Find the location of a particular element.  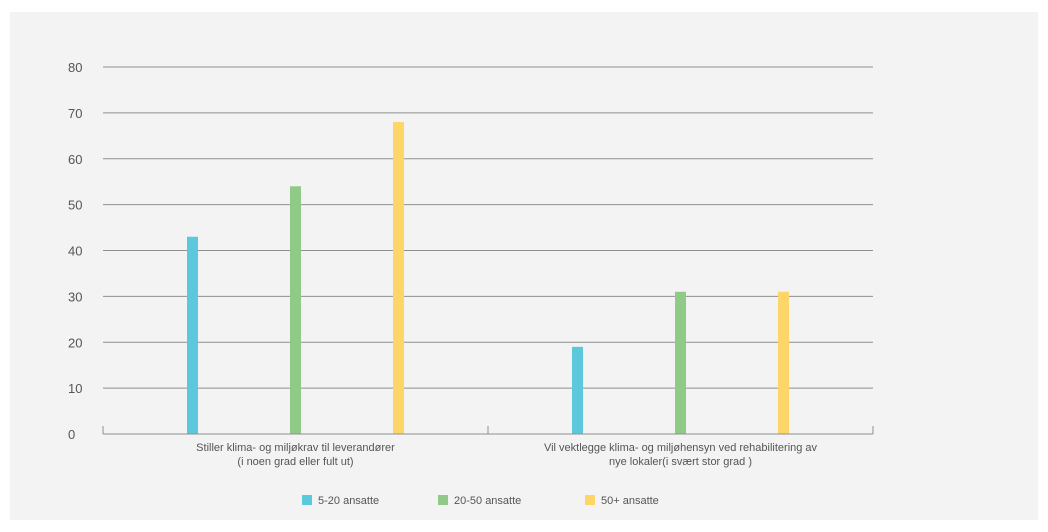

bar-50+-ansatte-2 is located at coordinates (783, 362).